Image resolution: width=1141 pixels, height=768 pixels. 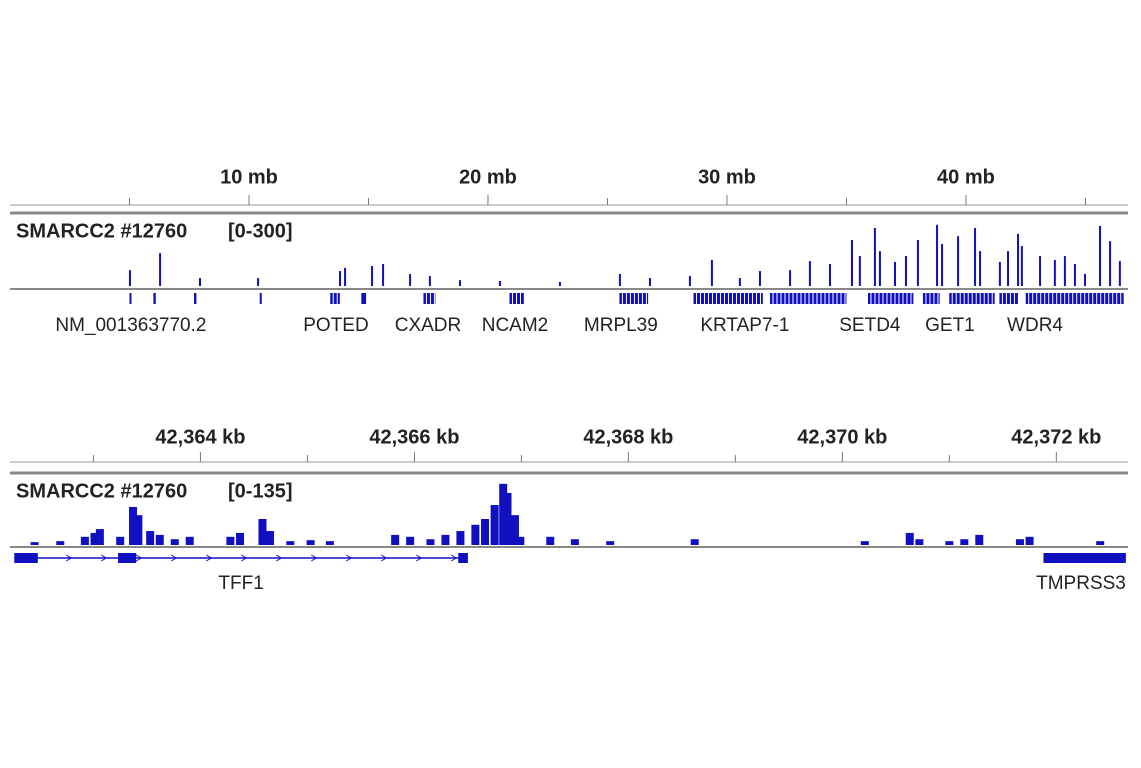 What do you see at coordinates (744, 325) in the screenshot?
I see `gene-label: KRTAP7-1` at bounding box center [744, 325].